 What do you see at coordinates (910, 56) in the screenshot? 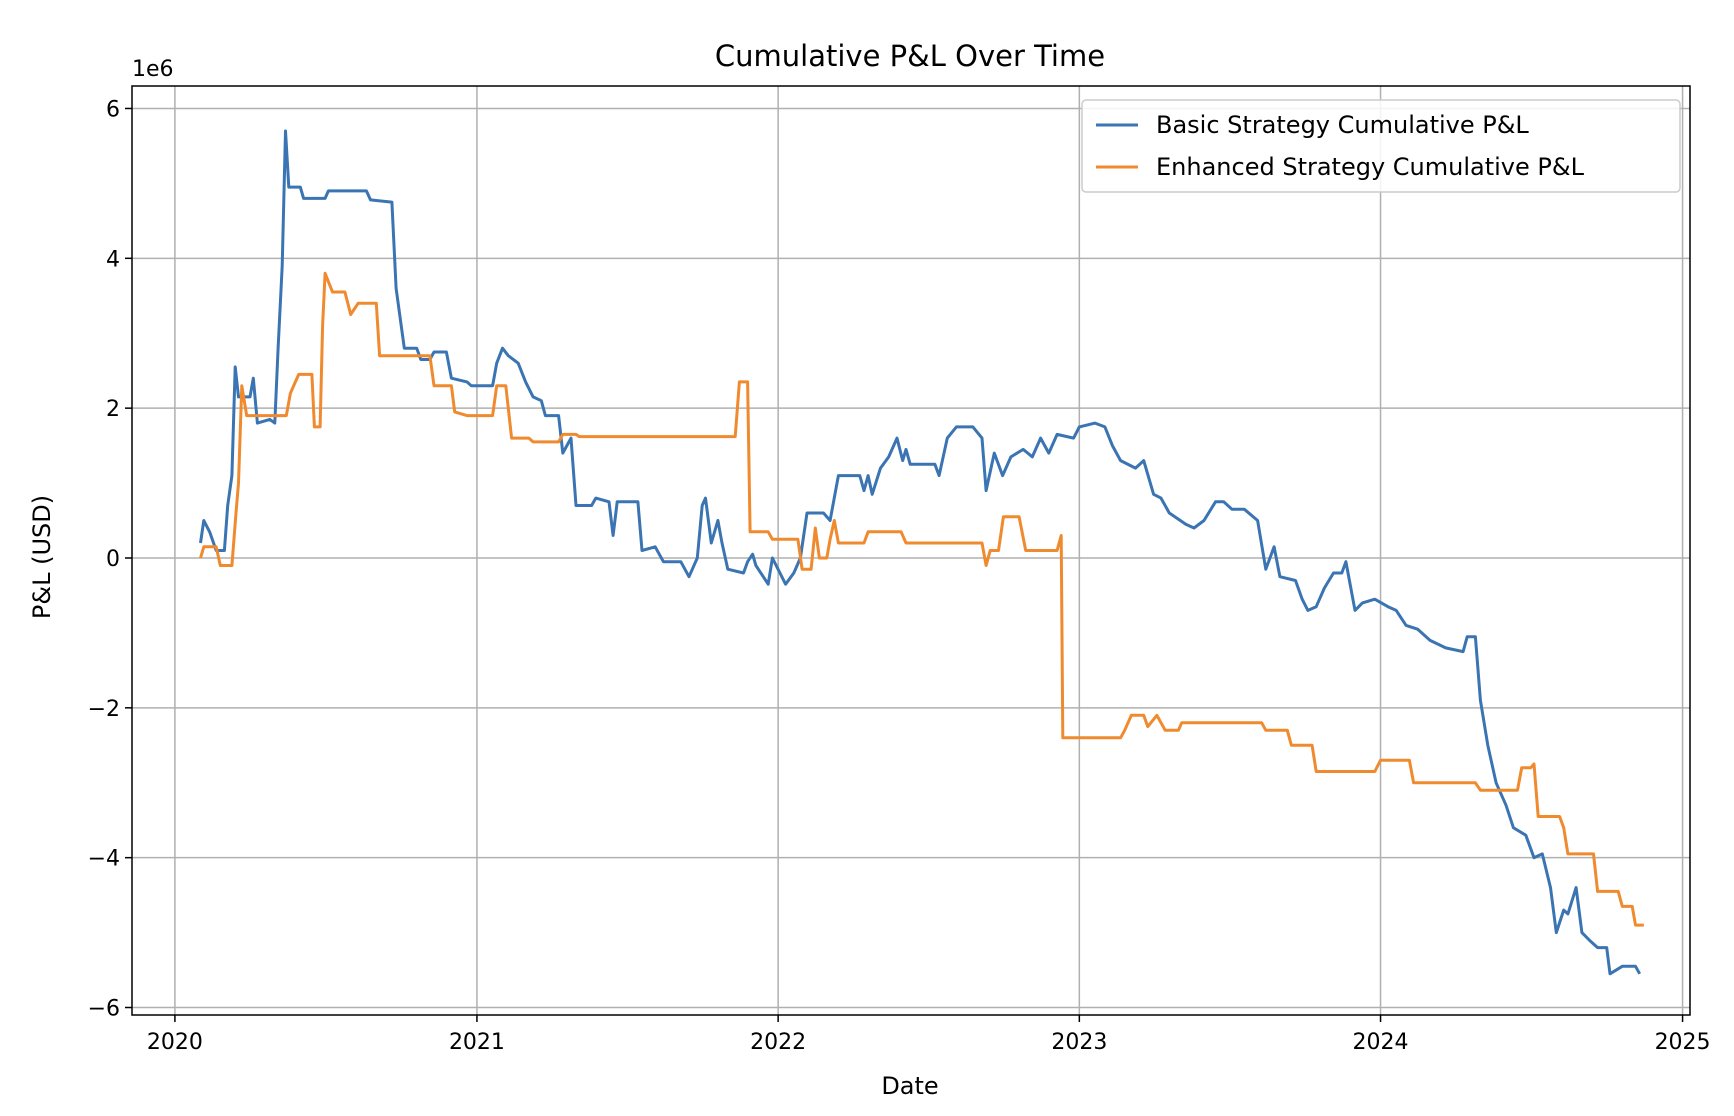
I see `chart-title: Cumulative P&L Over Time` at bounding box center [910, 56].